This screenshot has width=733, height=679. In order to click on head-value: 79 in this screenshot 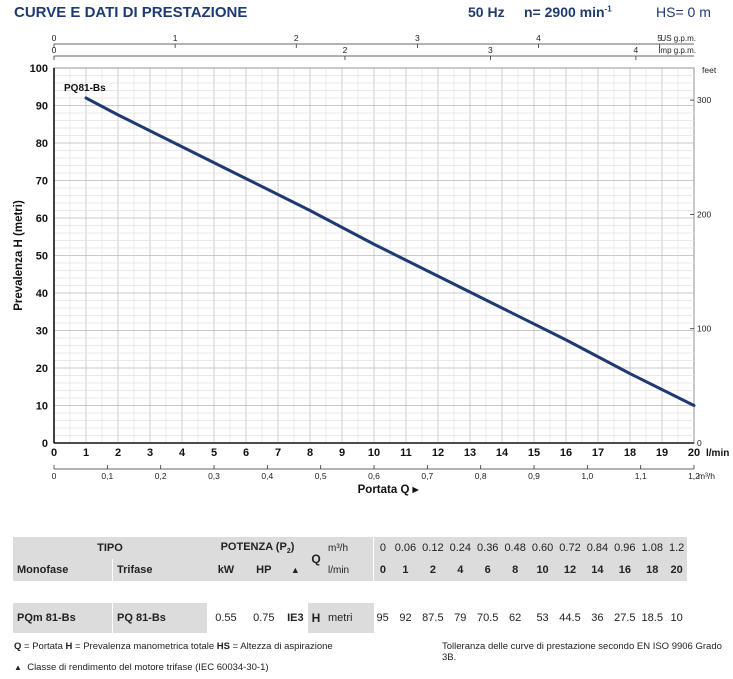, I will do `click(460, 618)`.